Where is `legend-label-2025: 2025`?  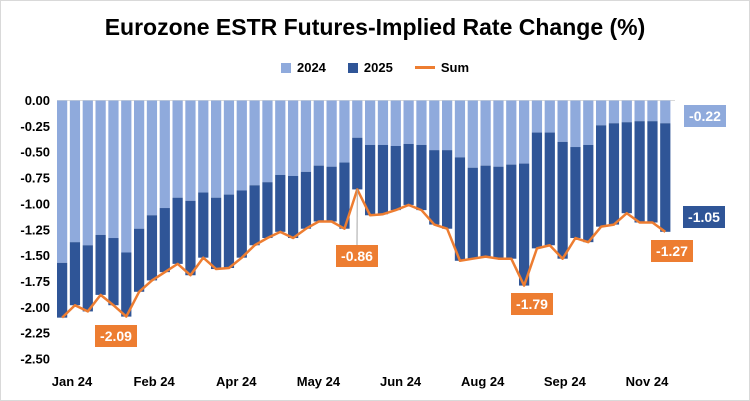
legend-label-2025: 2025 is located at coordinates (378, 67).